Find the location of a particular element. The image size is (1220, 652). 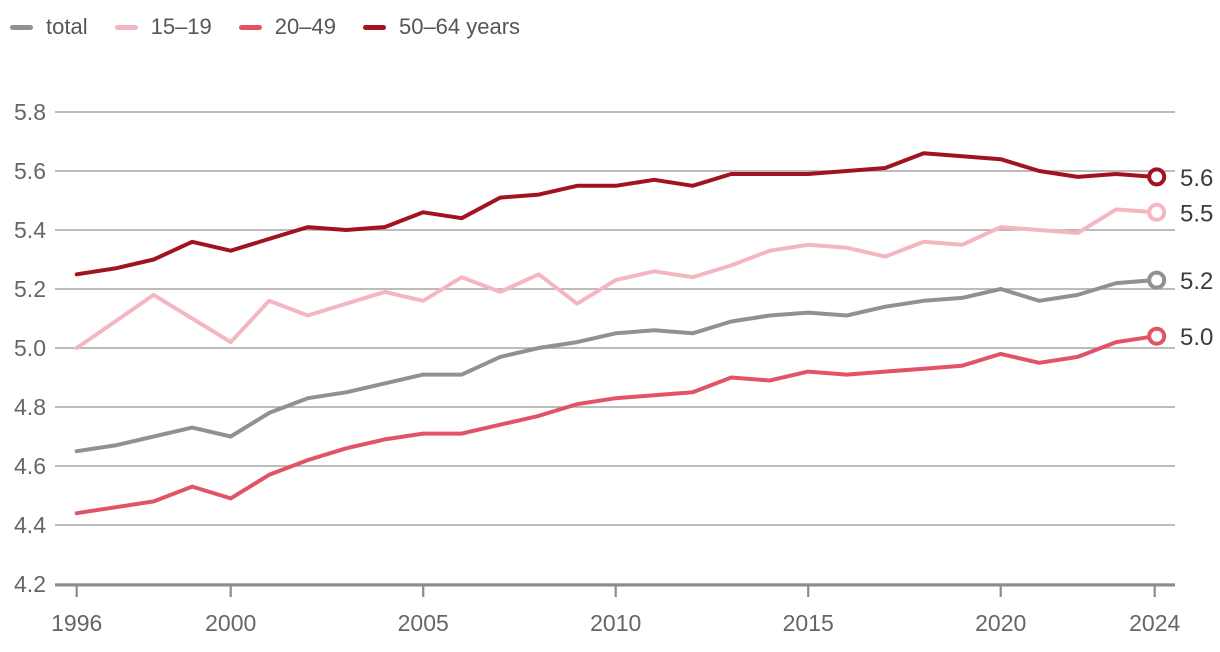

legend-item-20-49: 20–49 is located at coordinates (287, 26).